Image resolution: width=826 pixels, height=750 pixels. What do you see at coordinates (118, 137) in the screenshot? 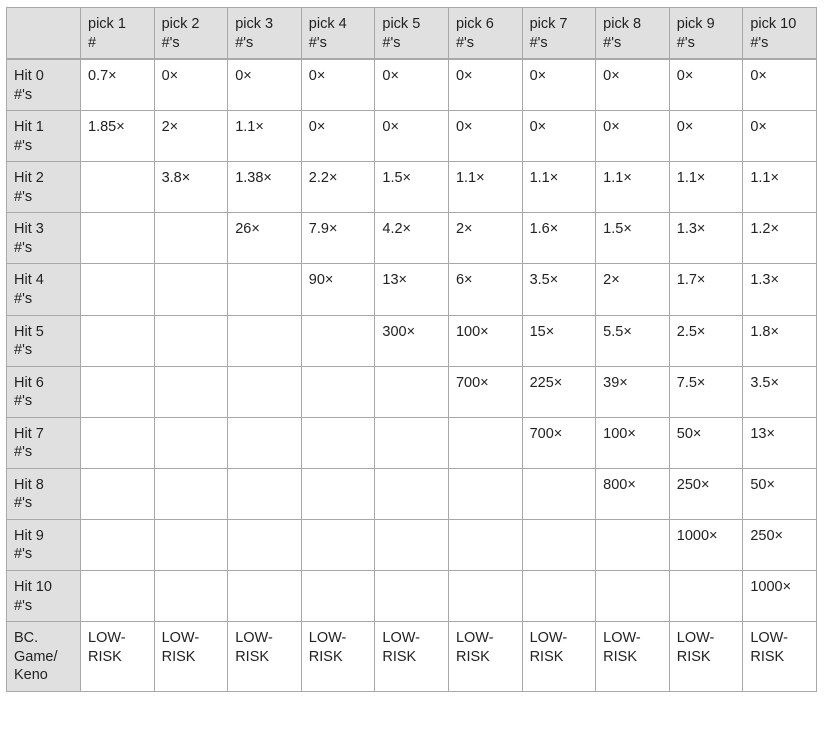
I see `payout-cell: 1.85×` at bounding box center [118, 137].